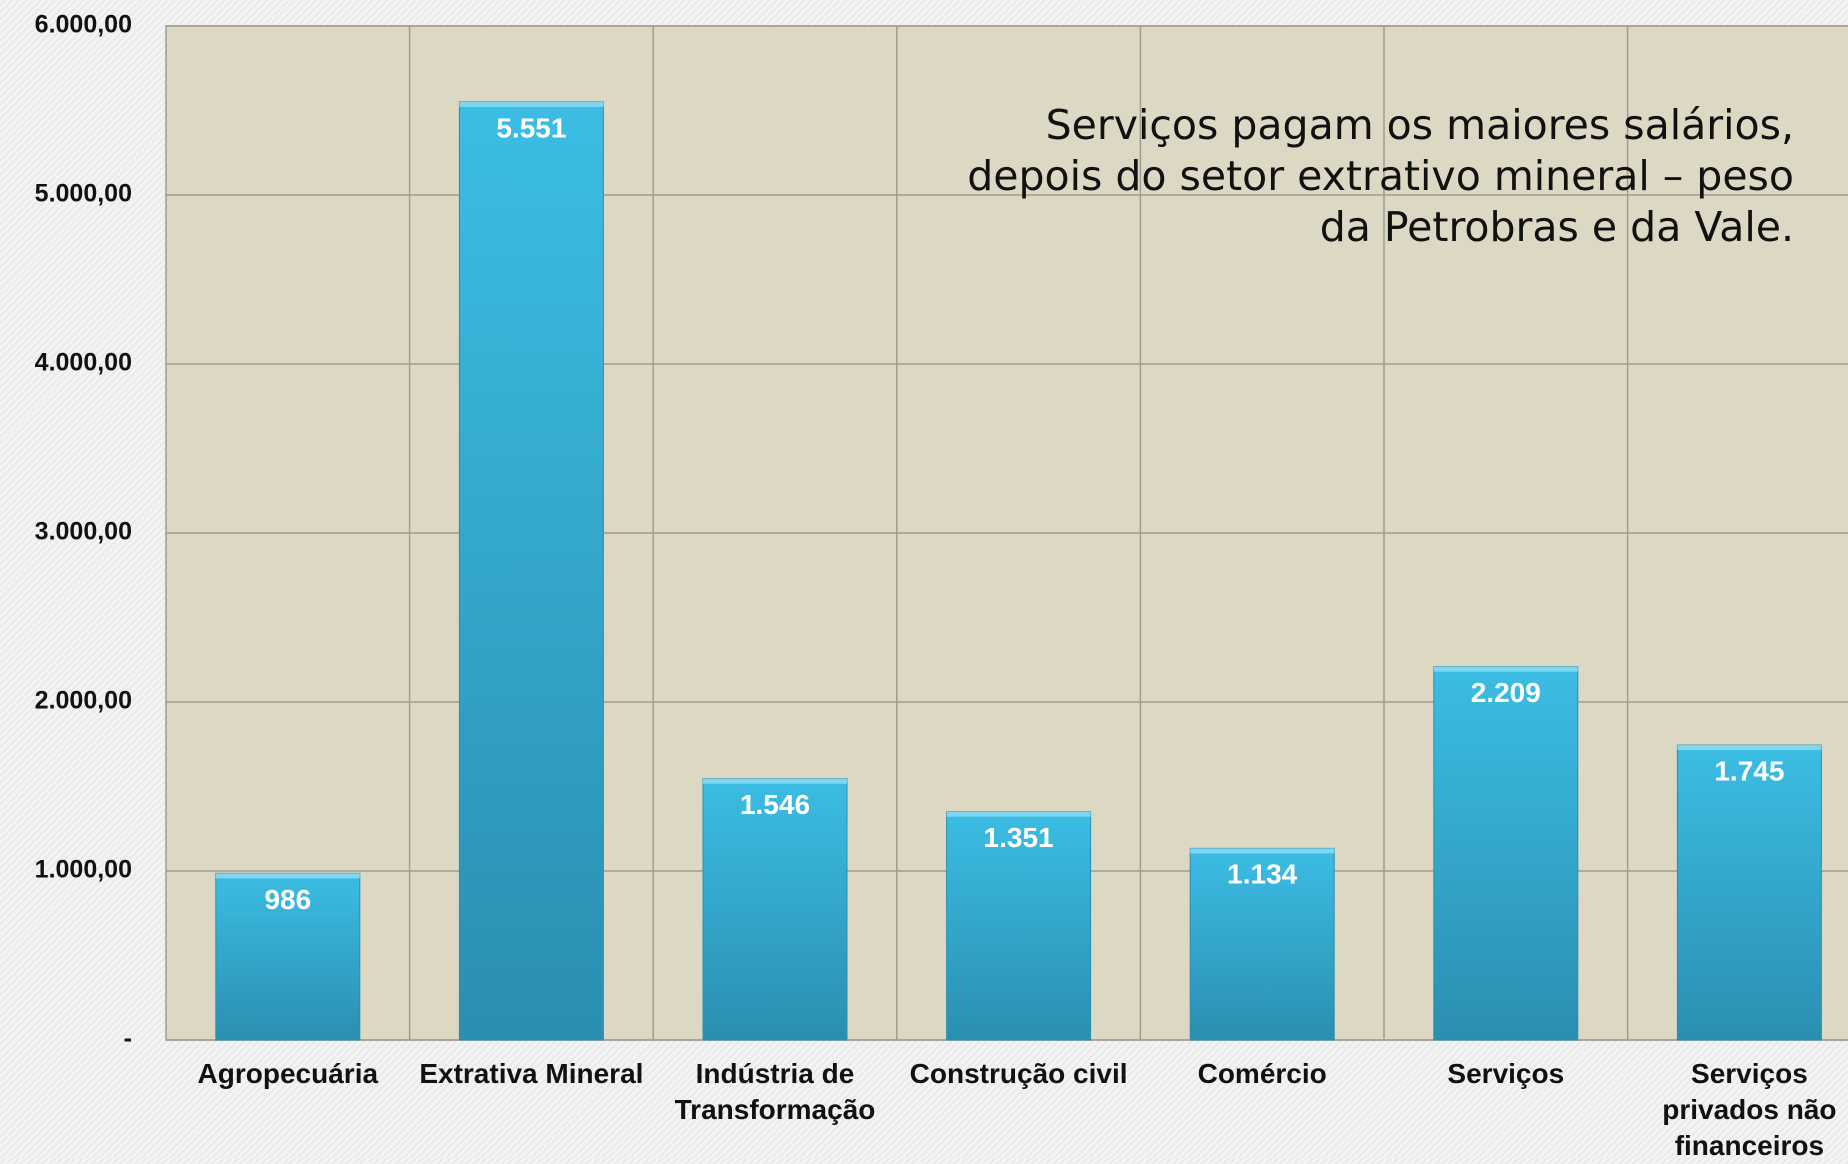  What do you see at coordinates (531, 1073) in the screenshot?
I see `x-tick-label: Extrativa Mineral` at bounding box center [531, 1073].